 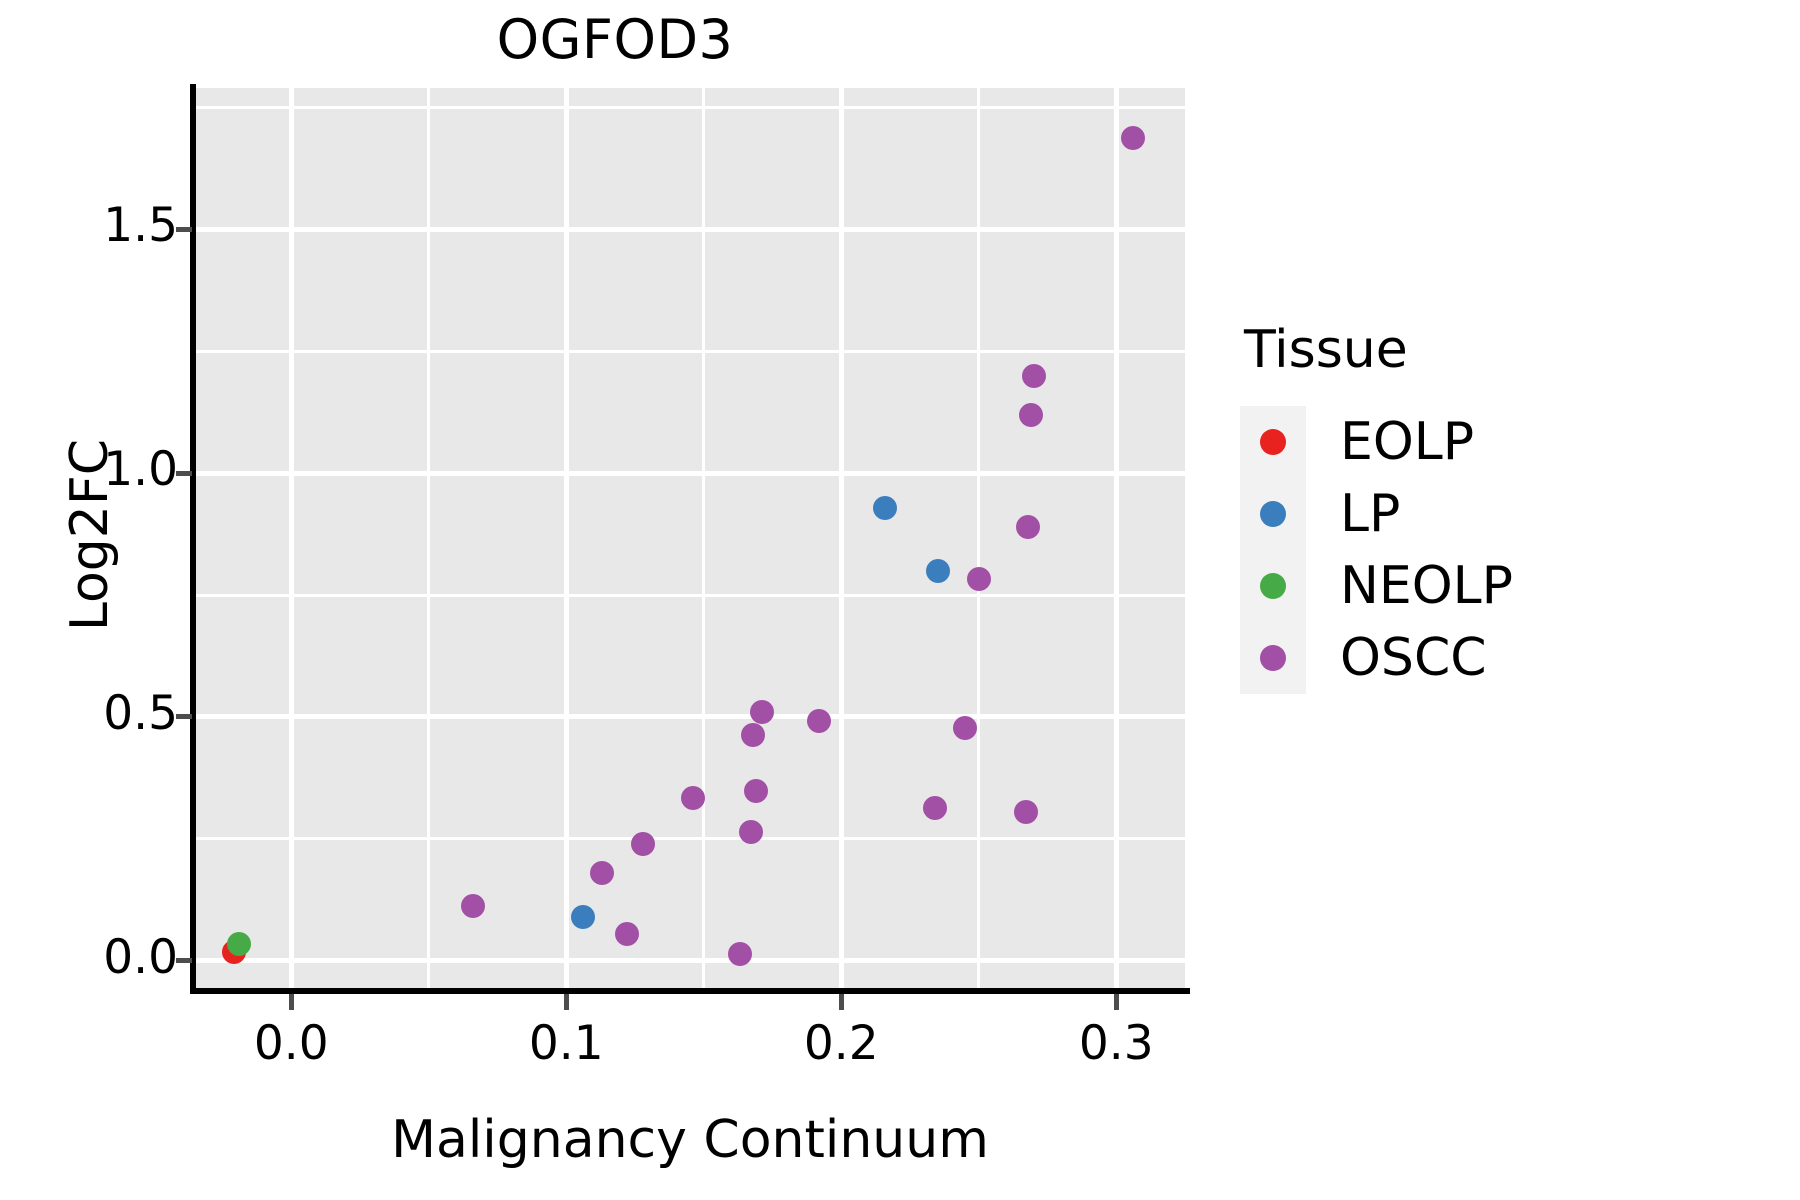 I want to click on x-tick-label: 0.3, so click(x=1116, y=1043).